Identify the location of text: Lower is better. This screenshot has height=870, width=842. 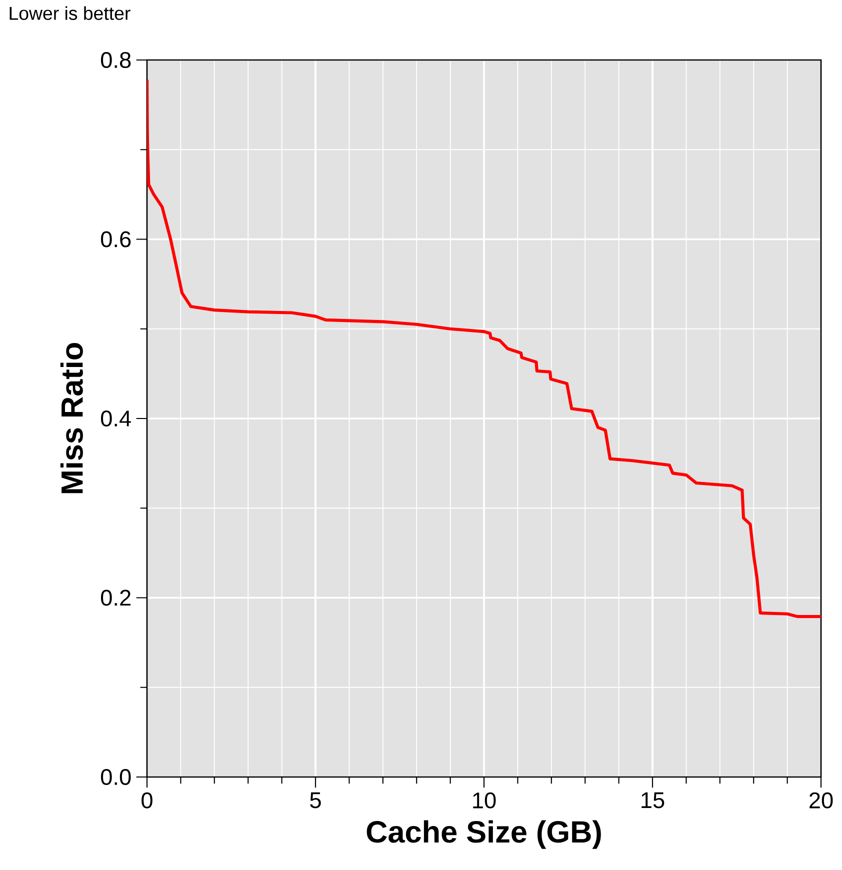
(70, 13).